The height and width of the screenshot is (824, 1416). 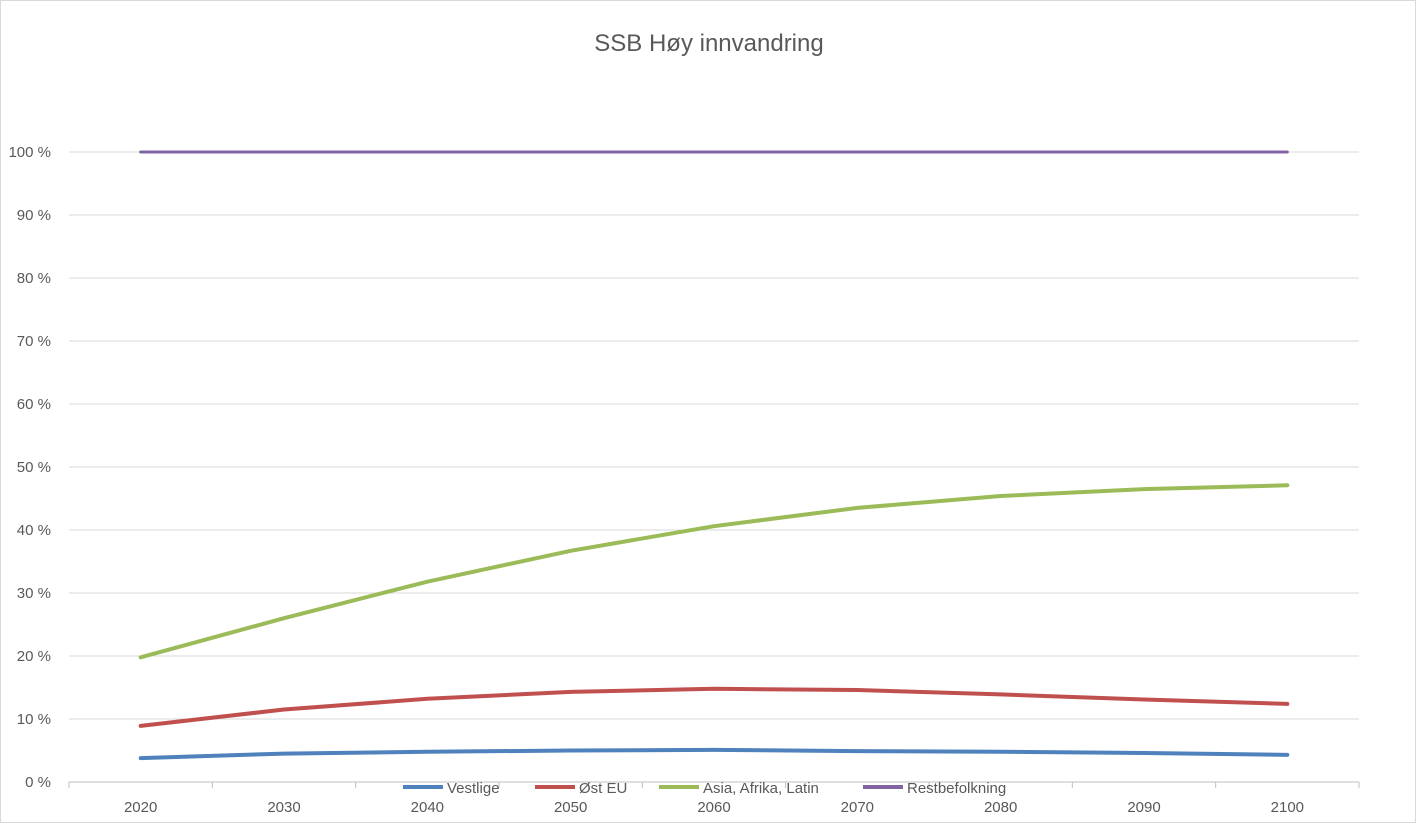 I want to click on x-tick-label: 2070, so click(x=857, y=807).